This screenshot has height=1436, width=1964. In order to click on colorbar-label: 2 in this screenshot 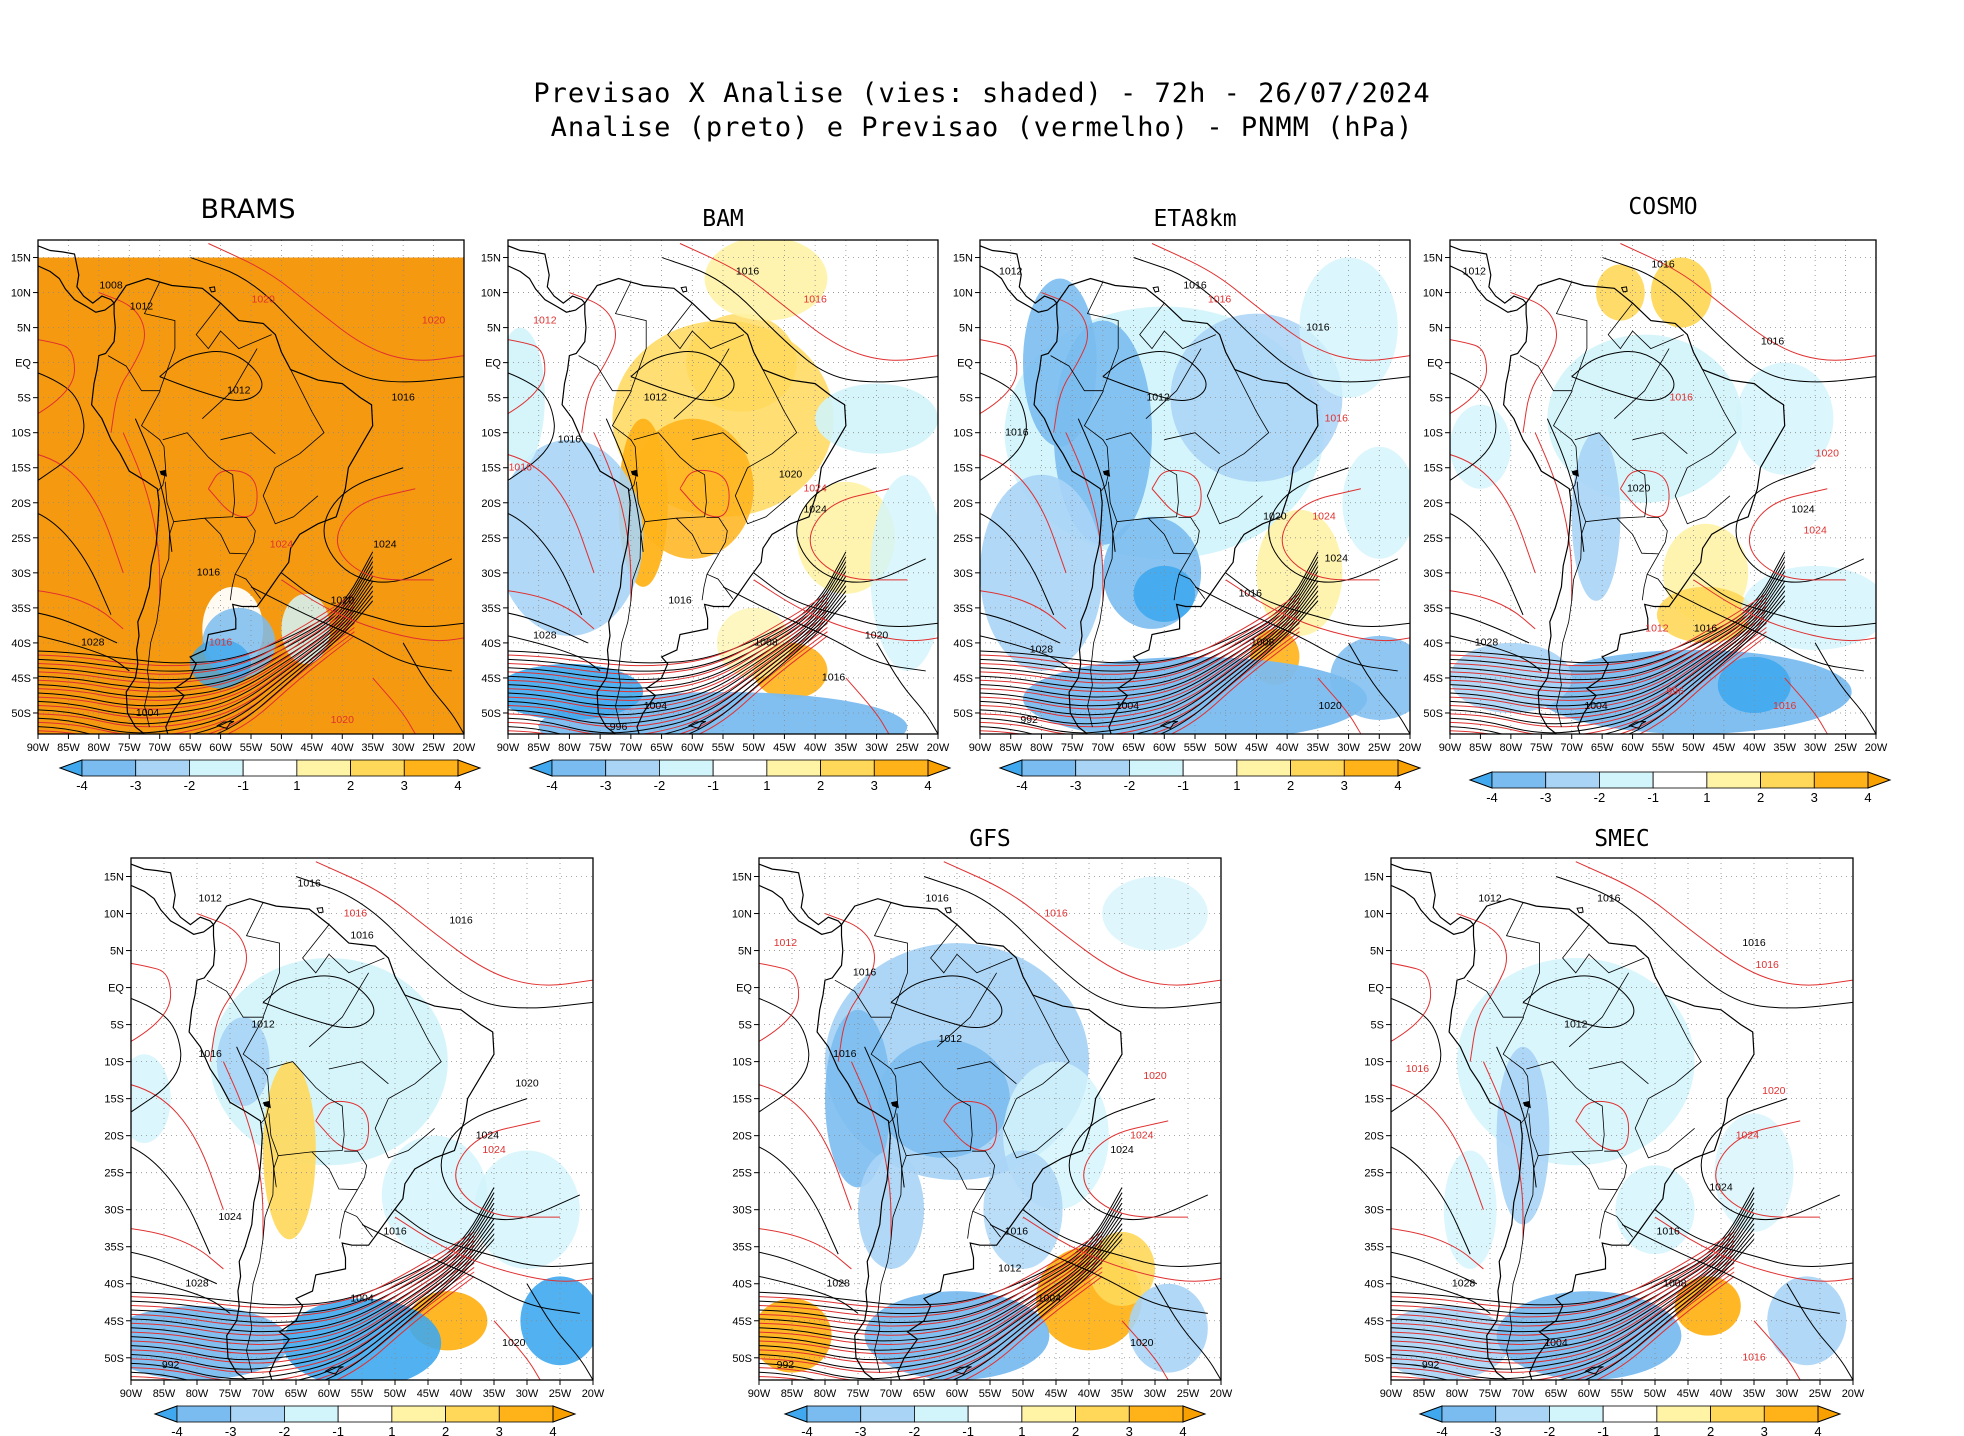, I will do `click(820, 785)`.